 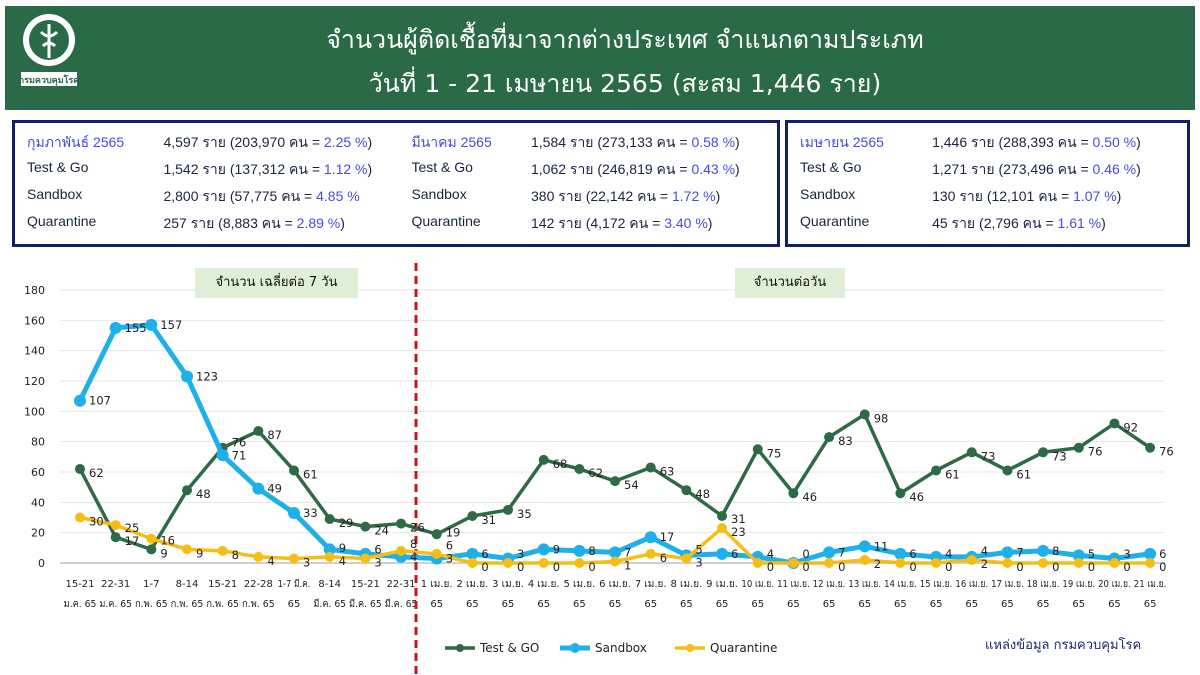 I want to click on x-tick-label: 3 เม.ย., so click(x=508, y=584).